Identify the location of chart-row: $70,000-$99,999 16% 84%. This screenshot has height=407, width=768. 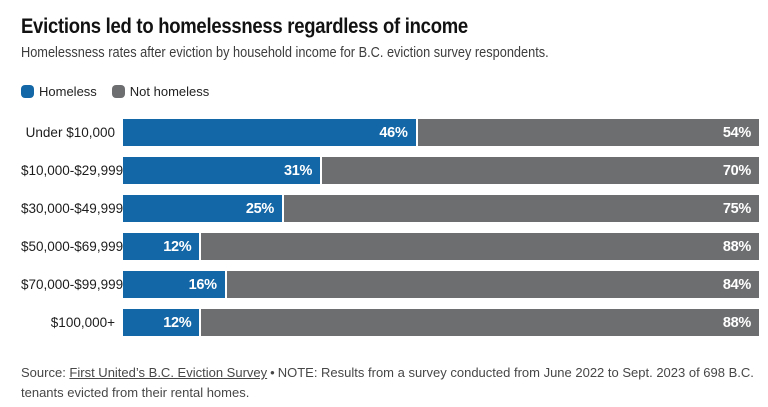
(390, 284).